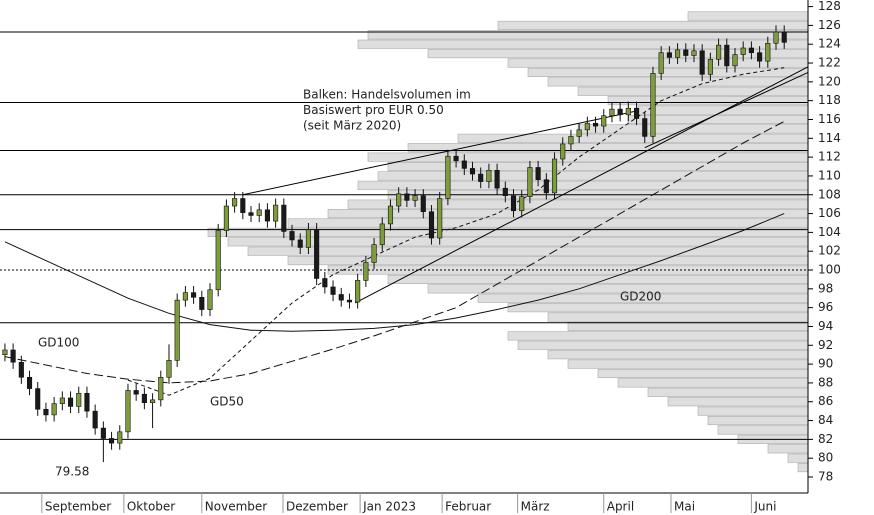 The height and width of the screenshot is (515, 874). What do you see at coordinates (829, 213) in the screenshot?
I see `y-tick-label: 106` at bounding box center [829, 213].